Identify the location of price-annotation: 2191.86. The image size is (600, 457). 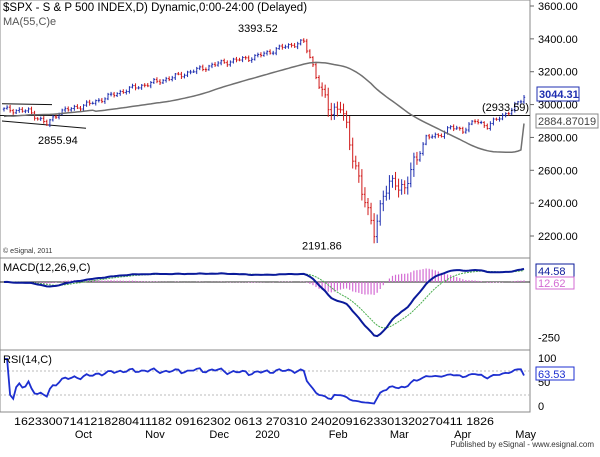
(322, 246).